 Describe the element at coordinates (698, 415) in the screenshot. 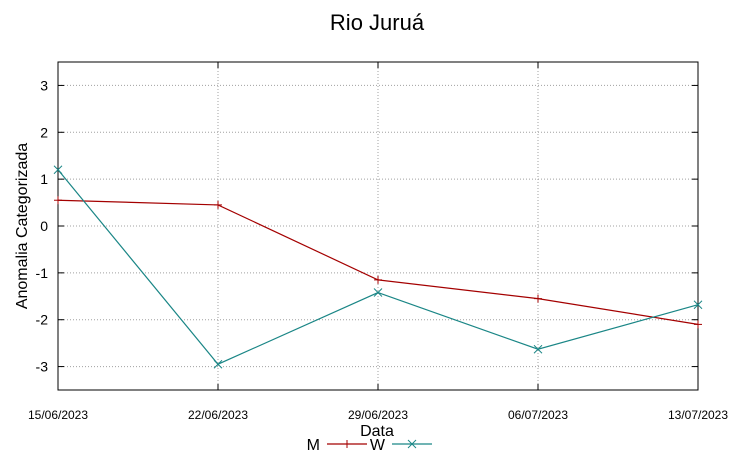

I see `x-tick-label: 13/07/2023` at that location.